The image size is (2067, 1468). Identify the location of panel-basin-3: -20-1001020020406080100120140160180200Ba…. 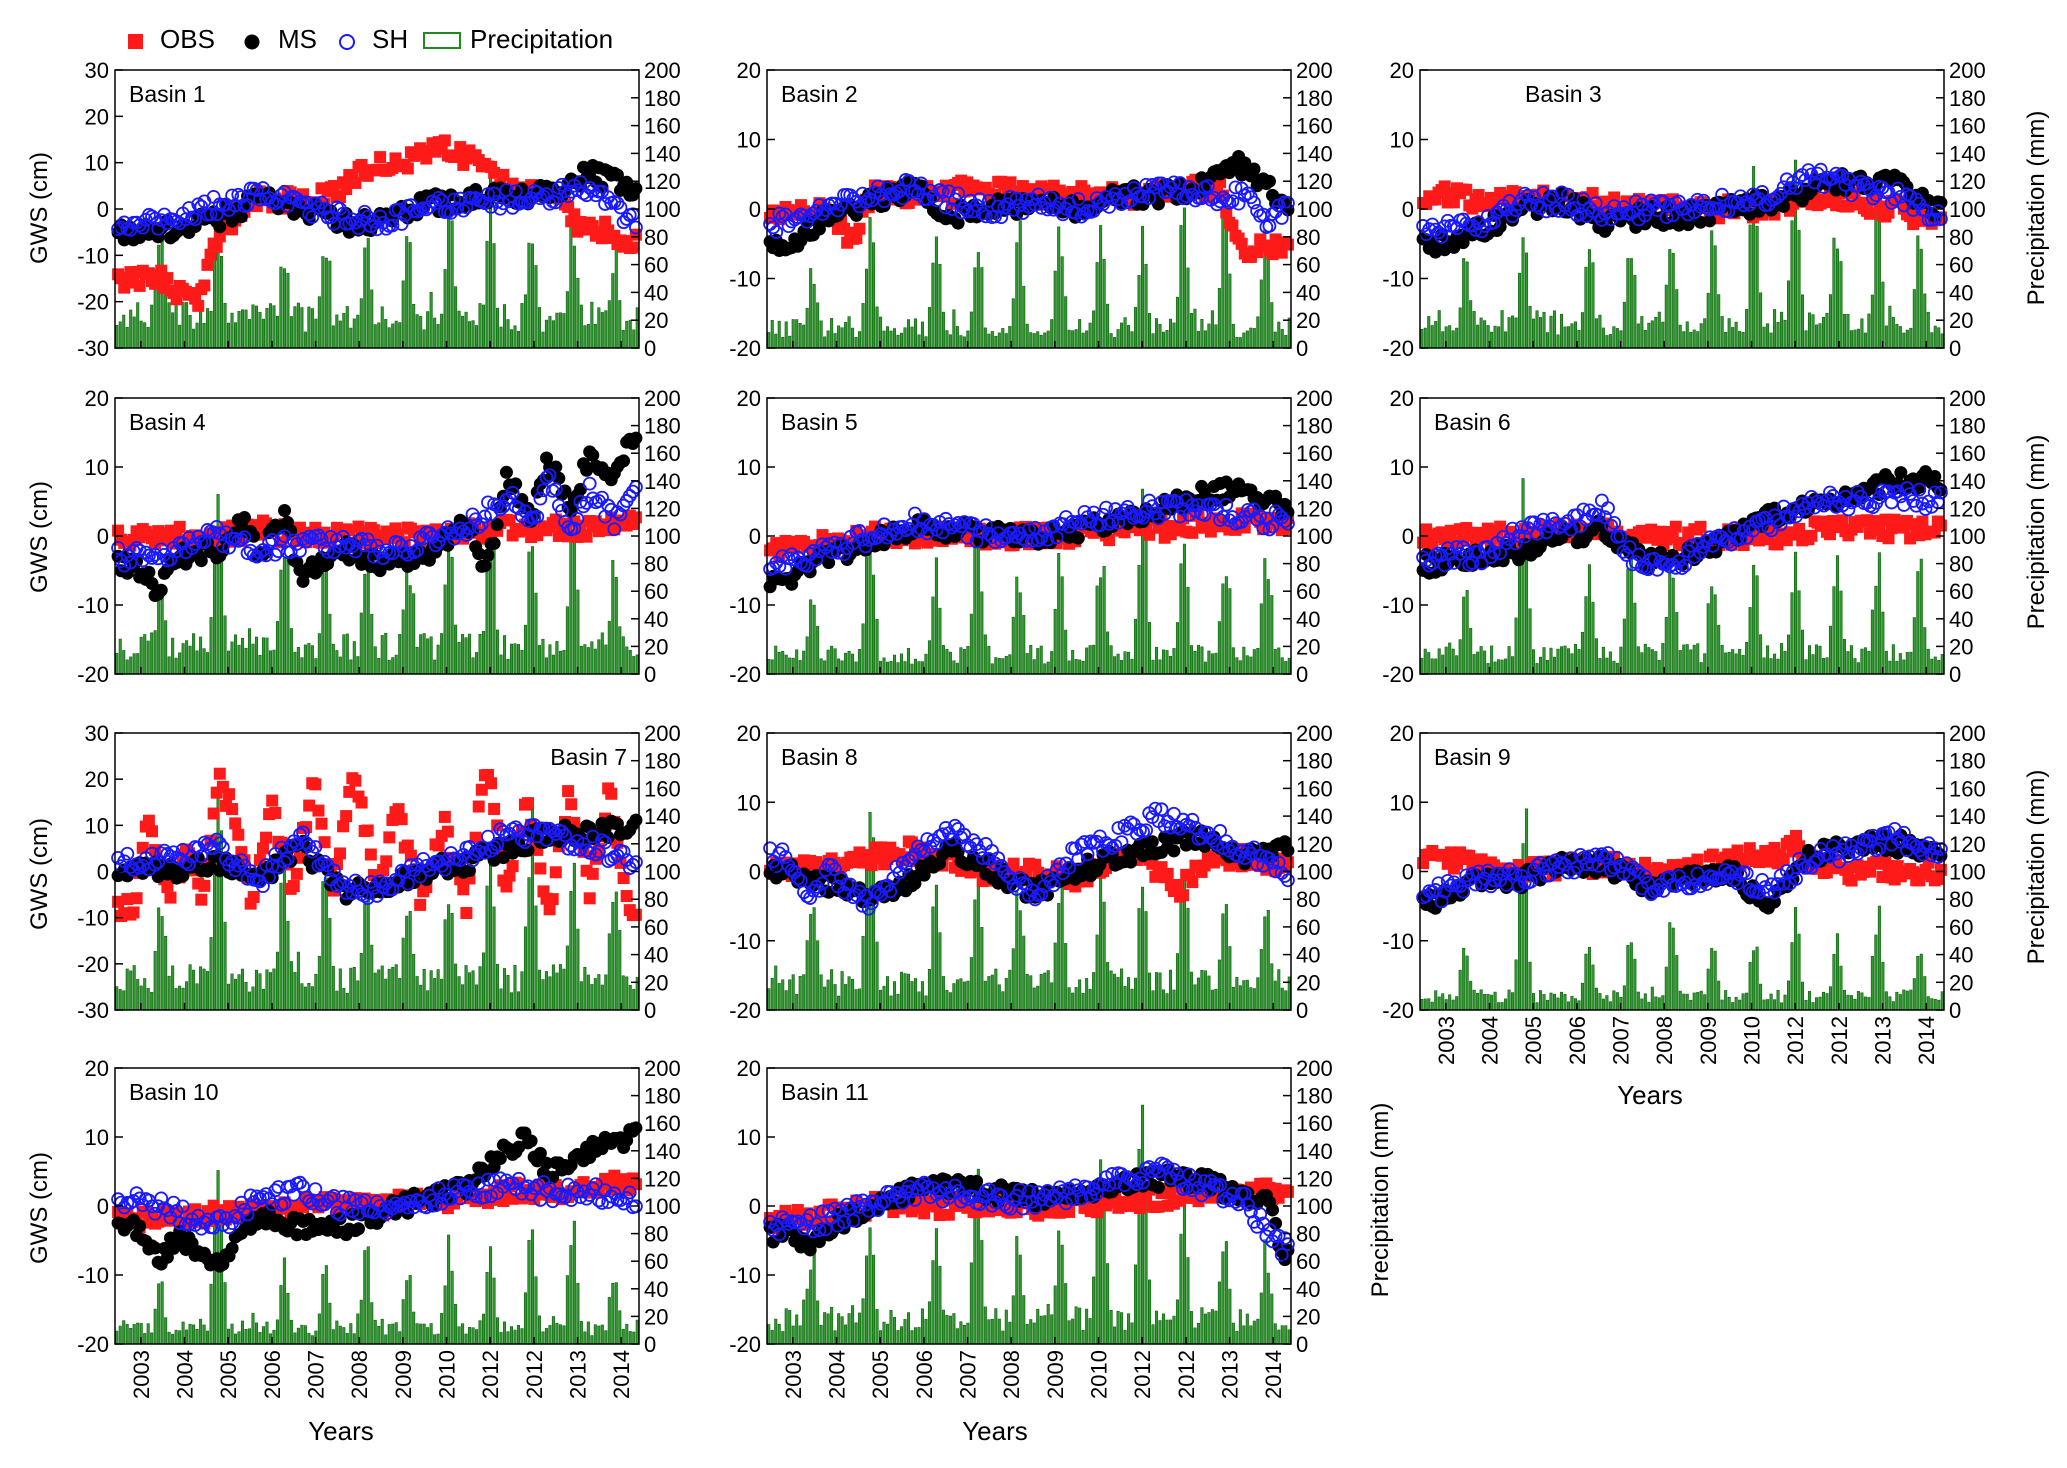
(1684, 209).